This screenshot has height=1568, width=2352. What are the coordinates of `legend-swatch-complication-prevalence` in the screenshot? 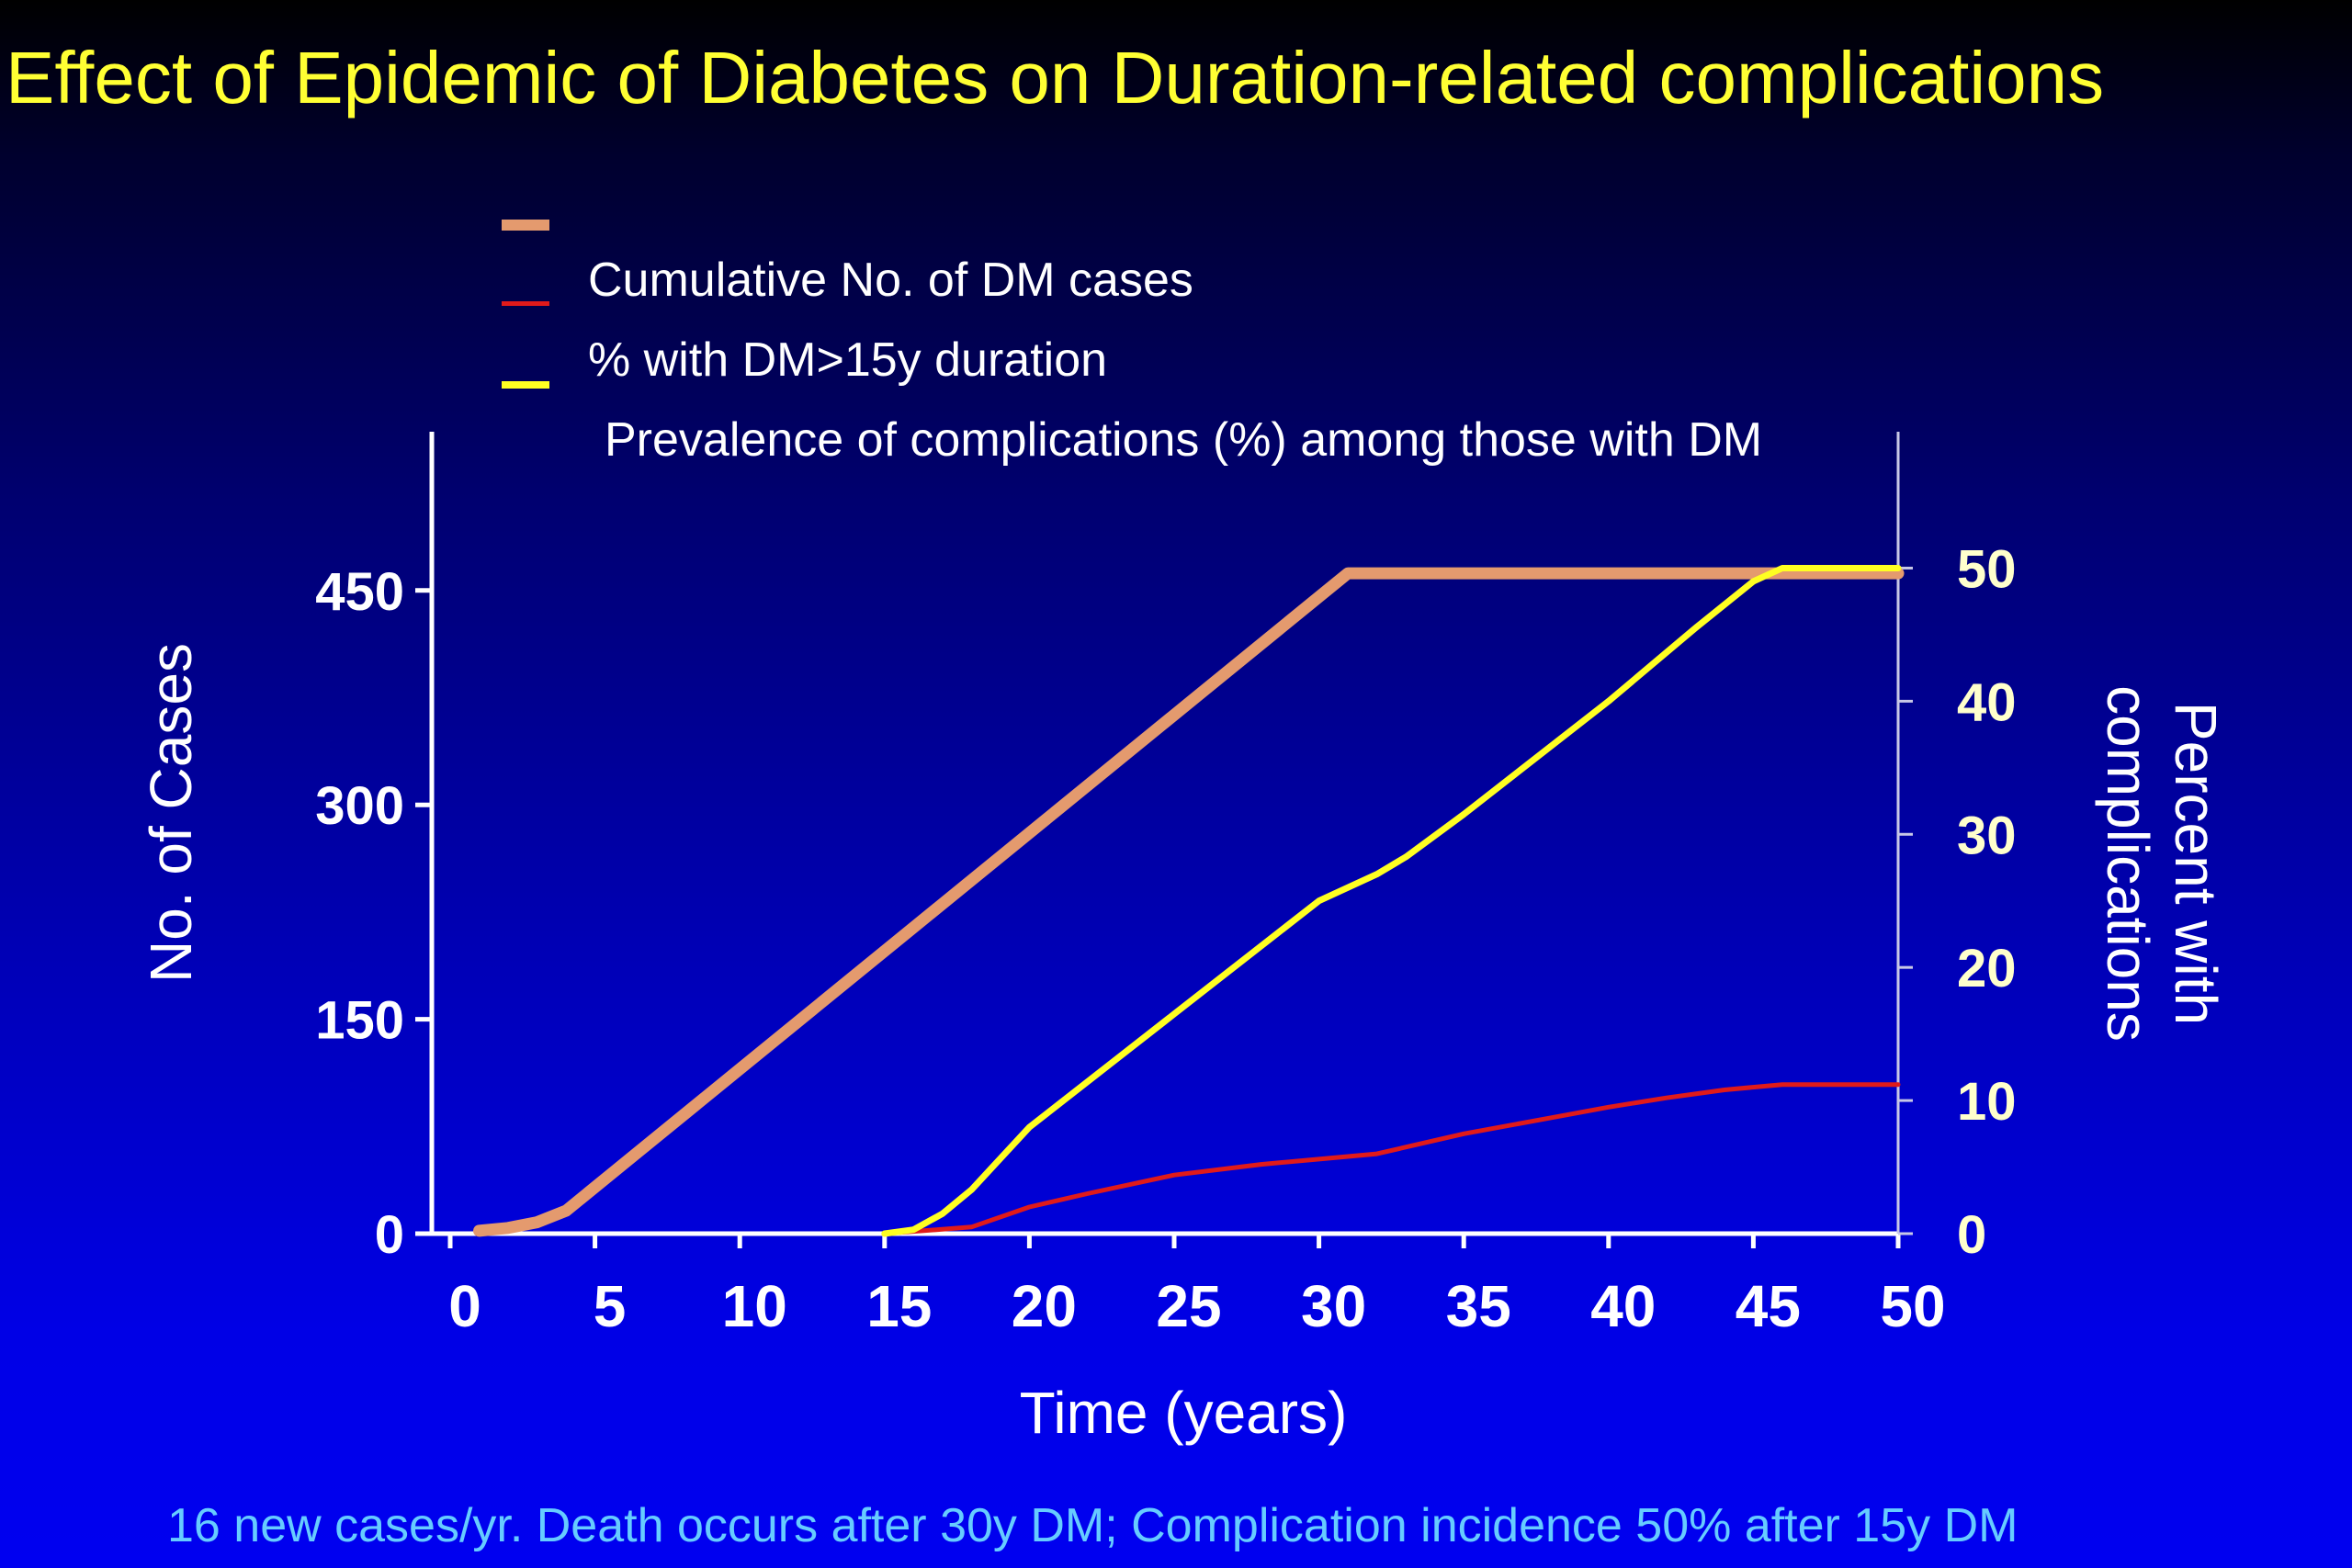 It's located at (525, 304).